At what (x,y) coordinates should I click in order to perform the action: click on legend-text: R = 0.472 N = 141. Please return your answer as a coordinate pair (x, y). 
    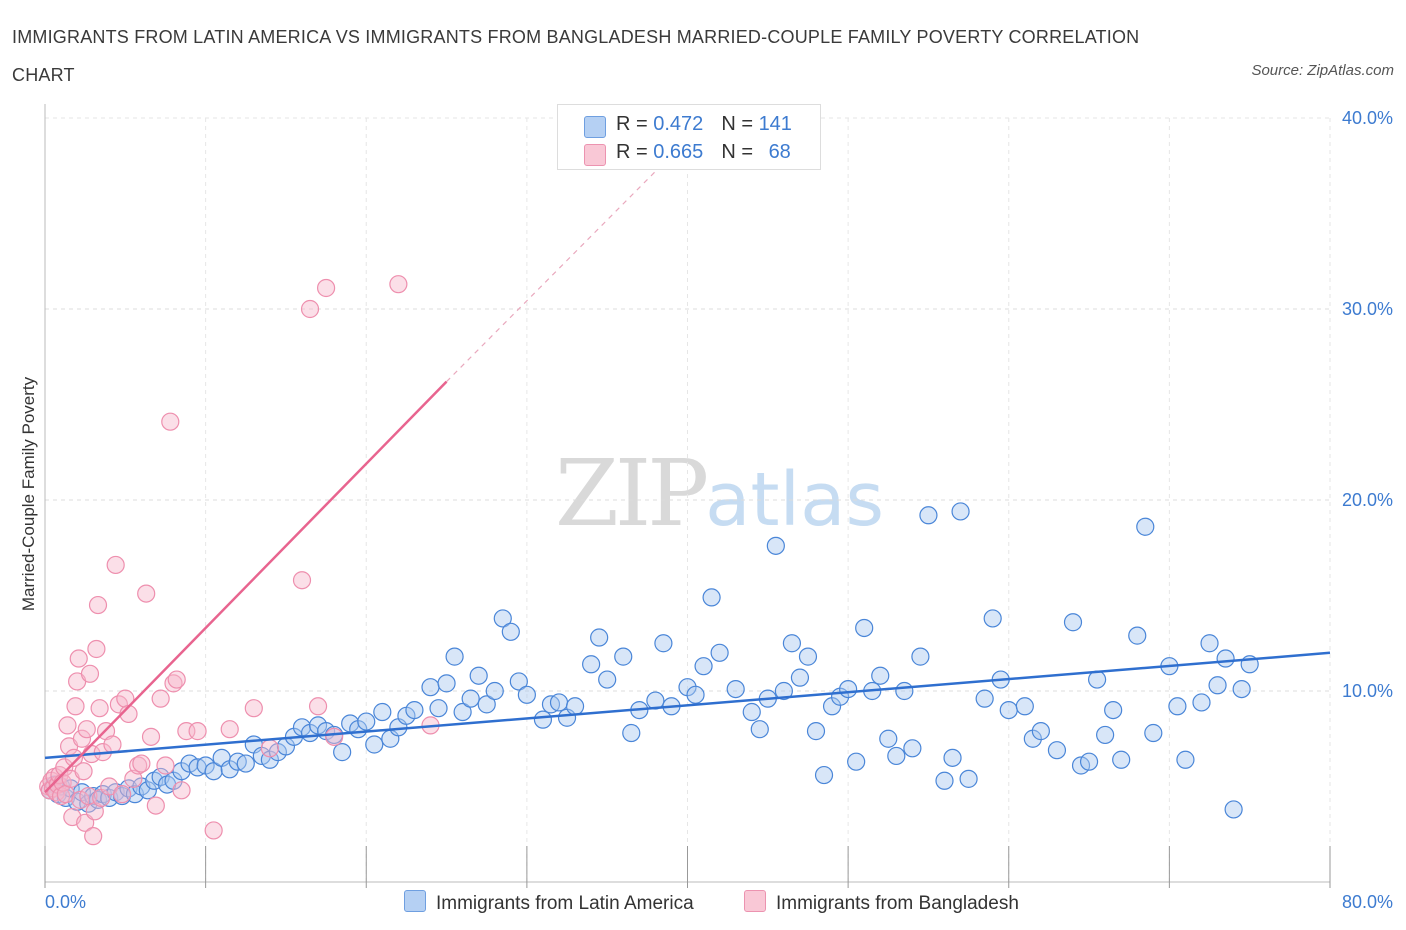
    Looking at the image, I should click on (704, 124).